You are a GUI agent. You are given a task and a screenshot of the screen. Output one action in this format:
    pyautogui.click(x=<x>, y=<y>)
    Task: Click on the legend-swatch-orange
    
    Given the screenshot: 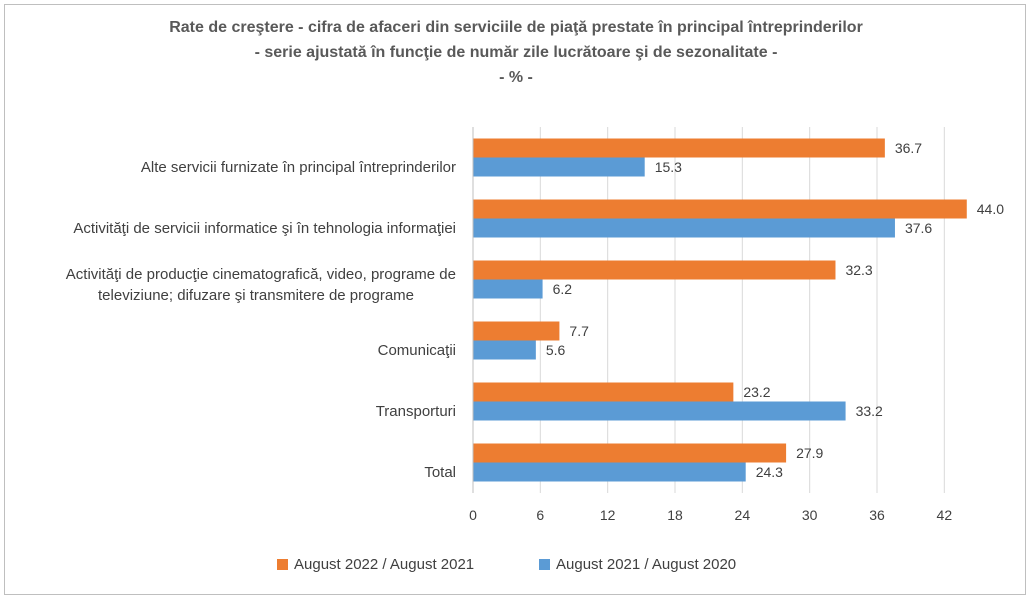 What is the action you would take?
    pyautogui.click(x=282, y=564)
    